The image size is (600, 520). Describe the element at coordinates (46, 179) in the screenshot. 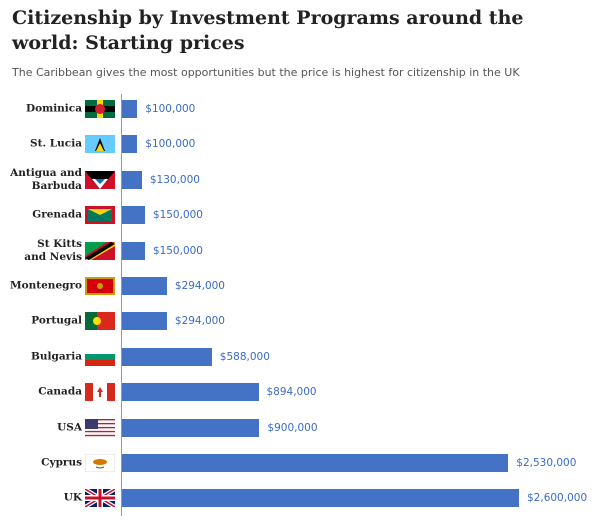

I see `category-label: Antigua and Barbuda` at that location.